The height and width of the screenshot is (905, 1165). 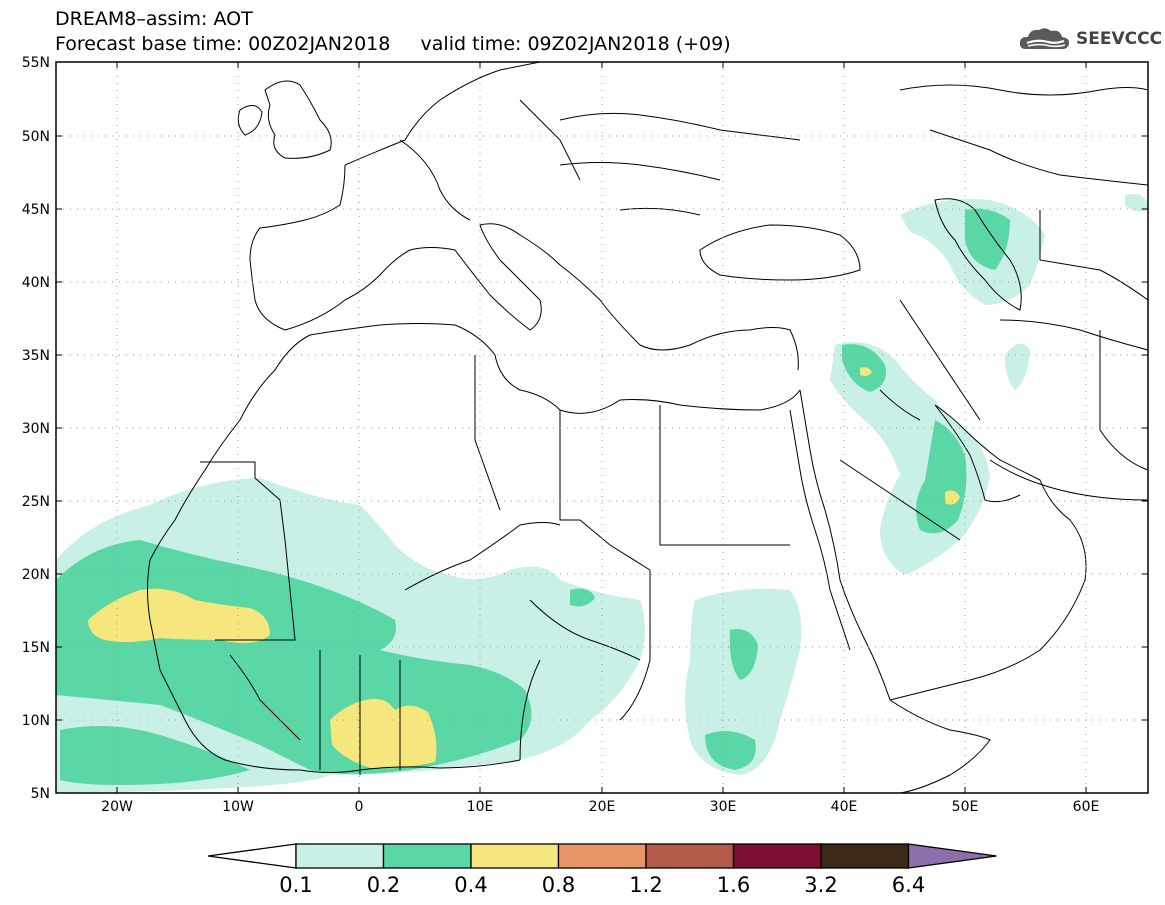 I want to click on lon-label: 30E, so click(x=723, y=807).